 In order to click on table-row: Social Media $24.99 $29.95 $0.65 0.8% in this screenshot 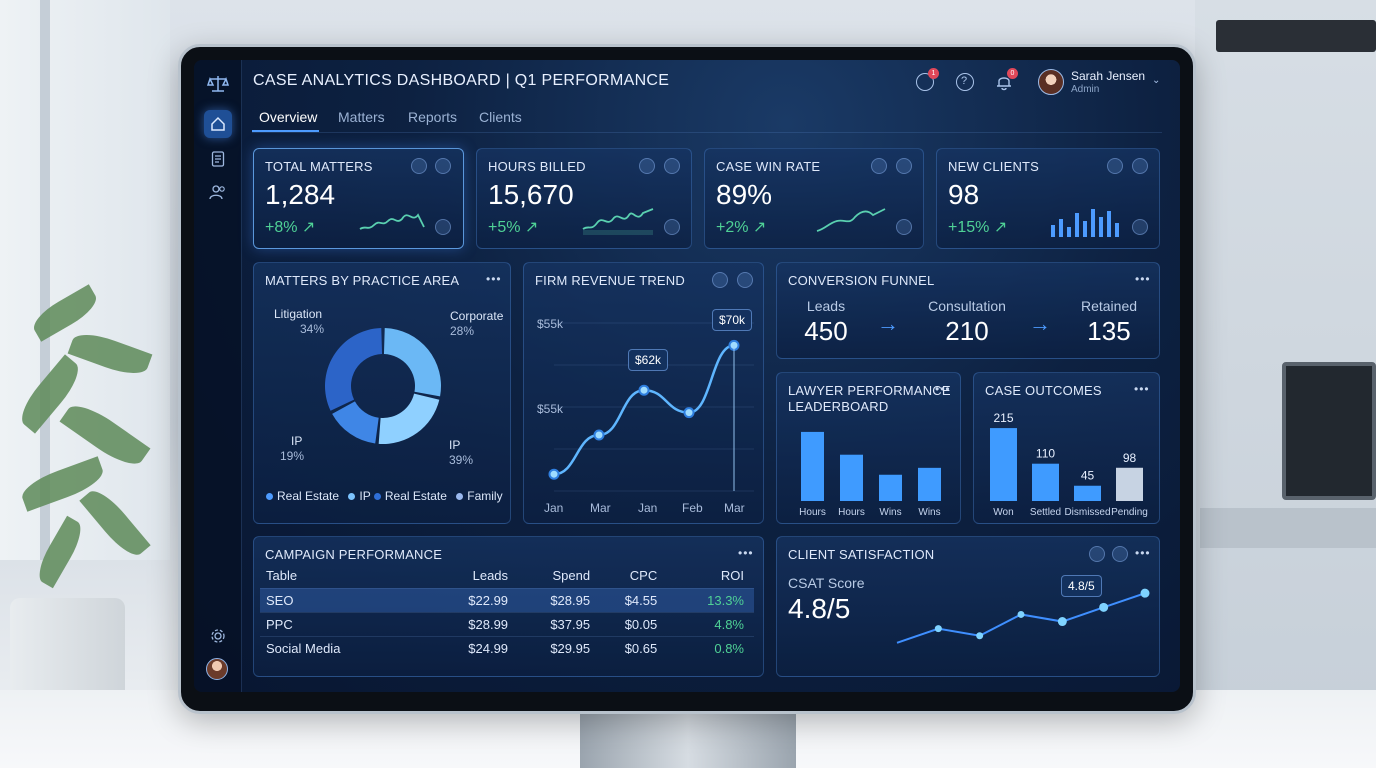, I will do `click(507, 647)`.